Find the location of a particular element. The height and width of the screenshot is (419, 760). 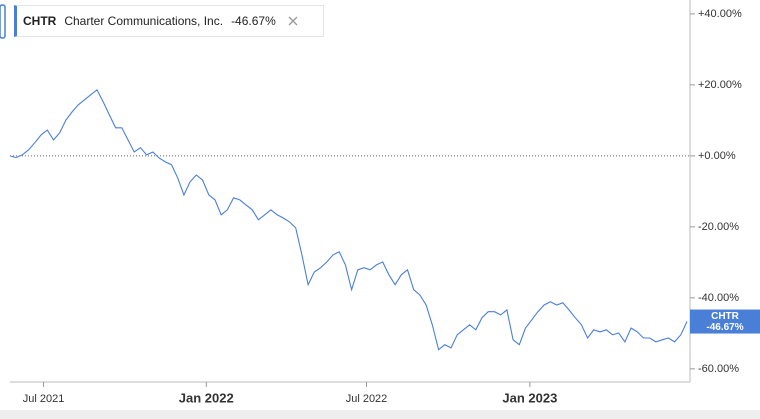

last-value-tag is located at coordinates (725, 321).